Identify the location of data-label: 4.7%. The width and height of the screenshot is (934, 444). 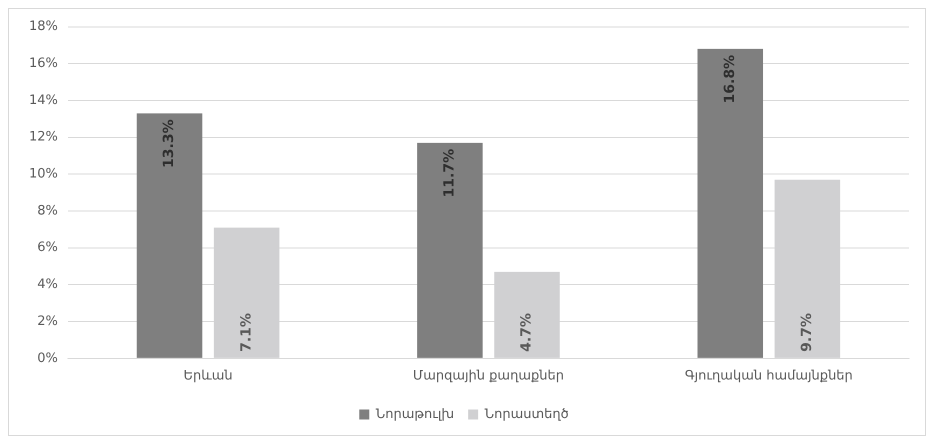
(526, 332).